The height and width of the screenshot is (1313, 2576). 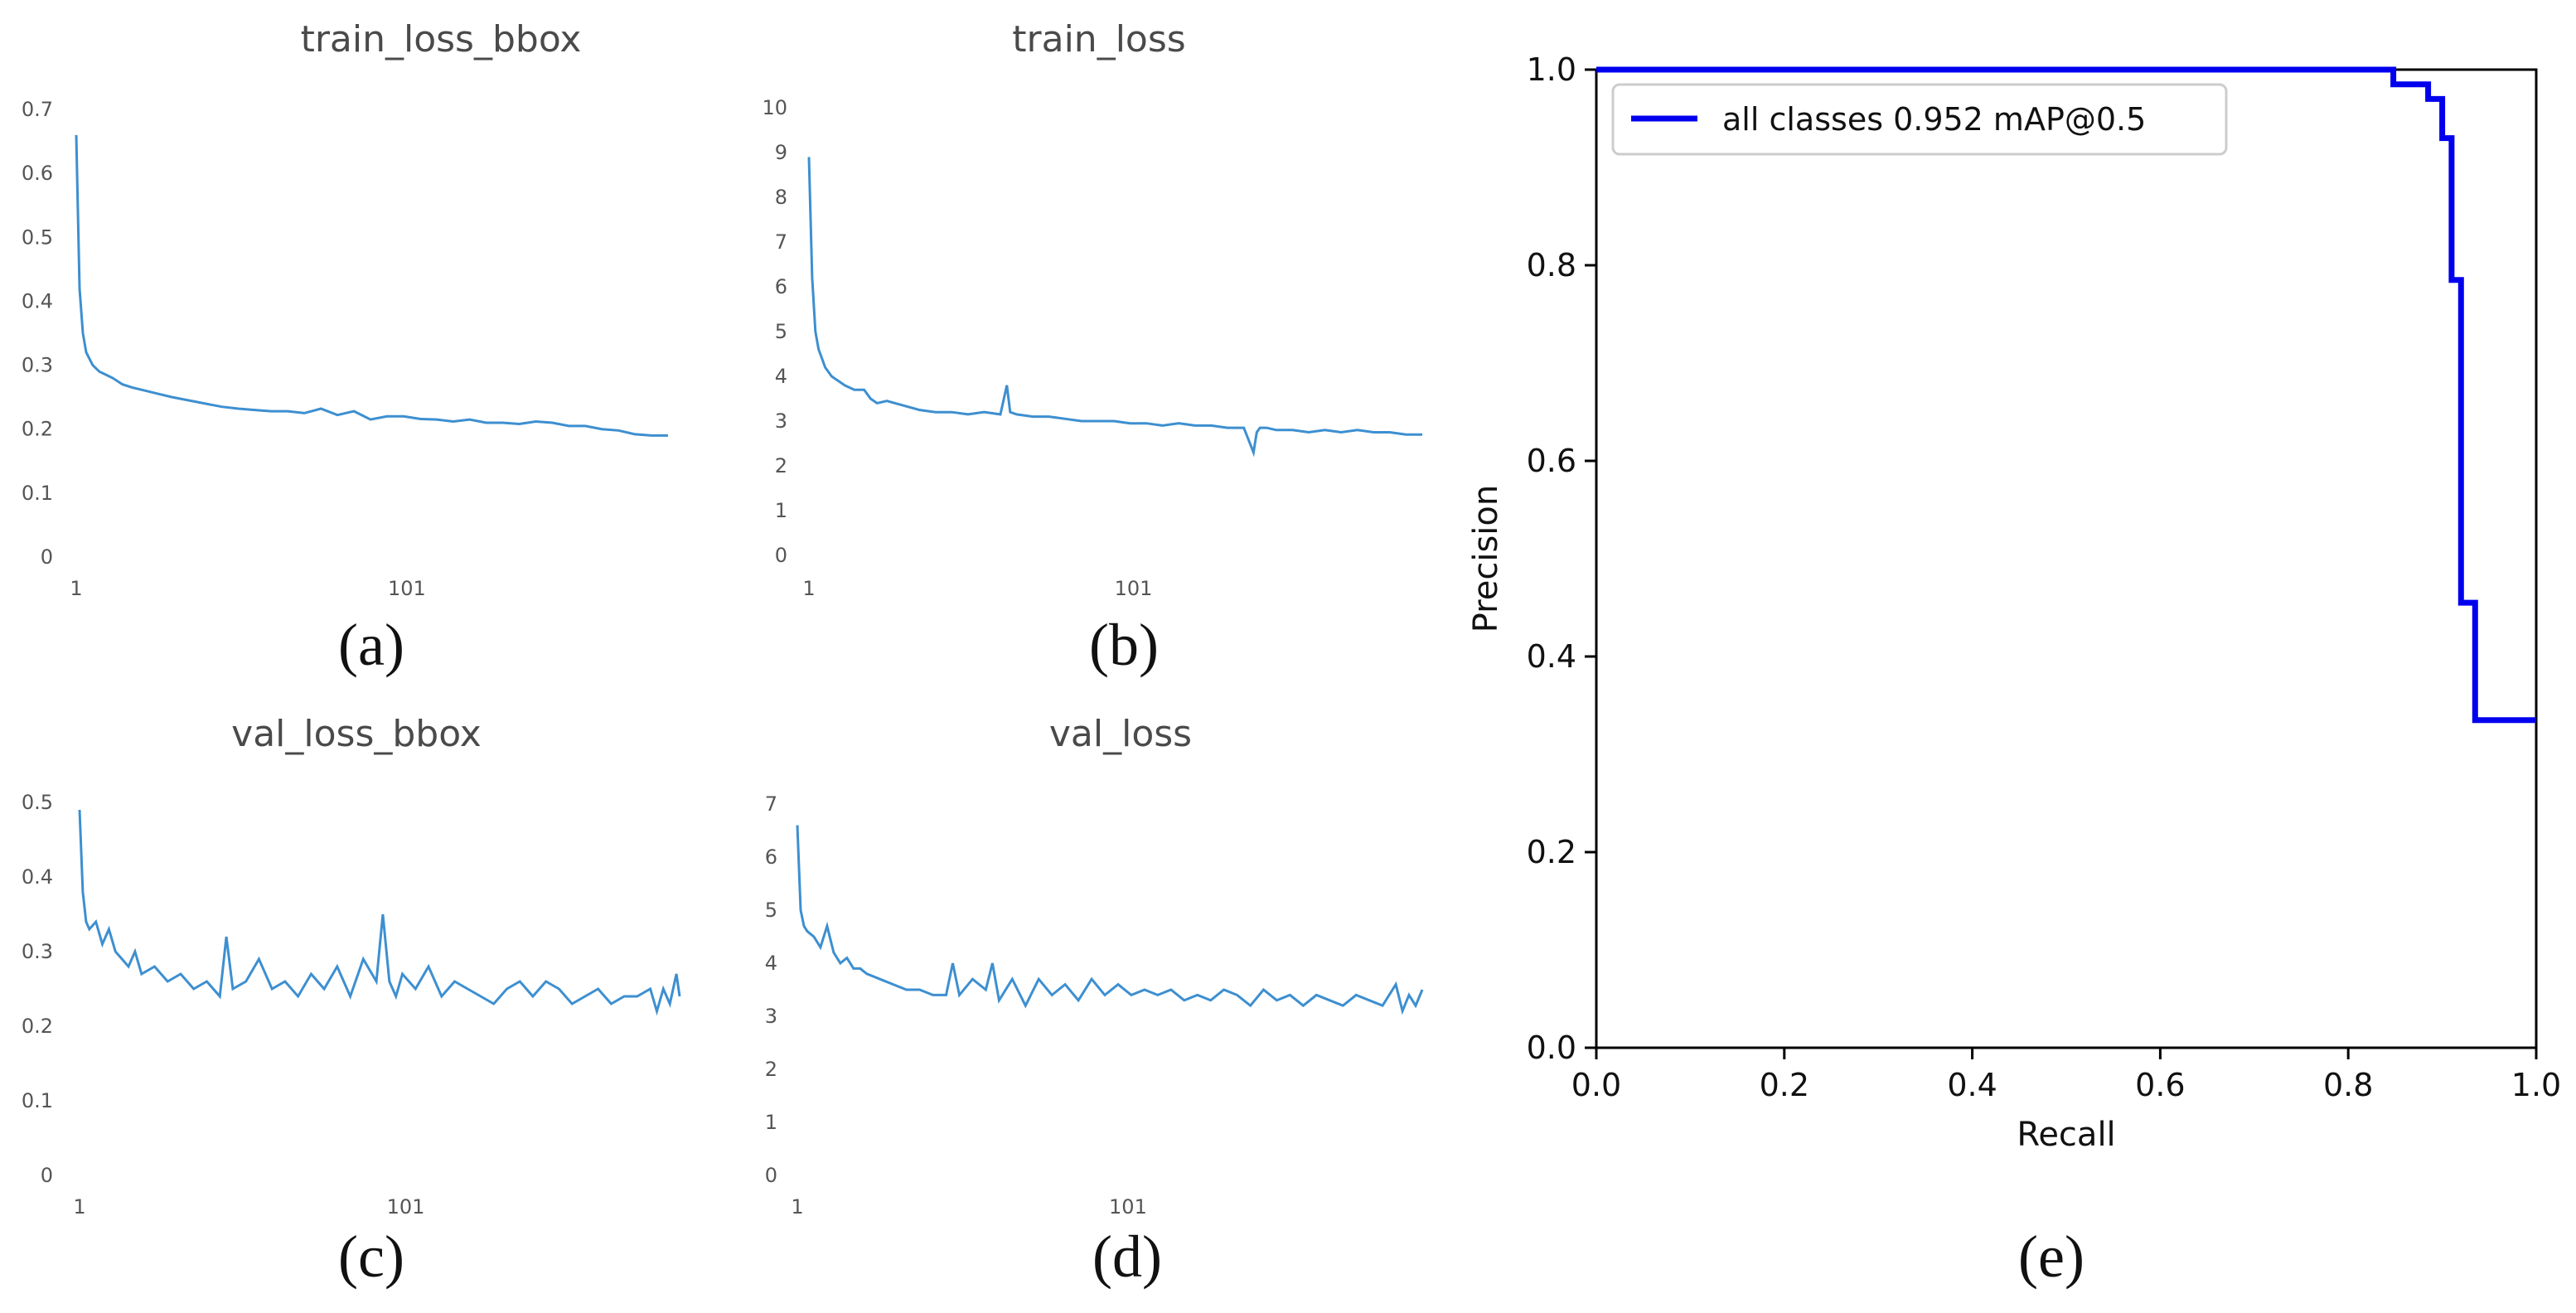 What do you see at coordinates (441, 40) in the screenshot?
I see `panel-a-title: train_loss_bbox` at bounding box center [441, 40].